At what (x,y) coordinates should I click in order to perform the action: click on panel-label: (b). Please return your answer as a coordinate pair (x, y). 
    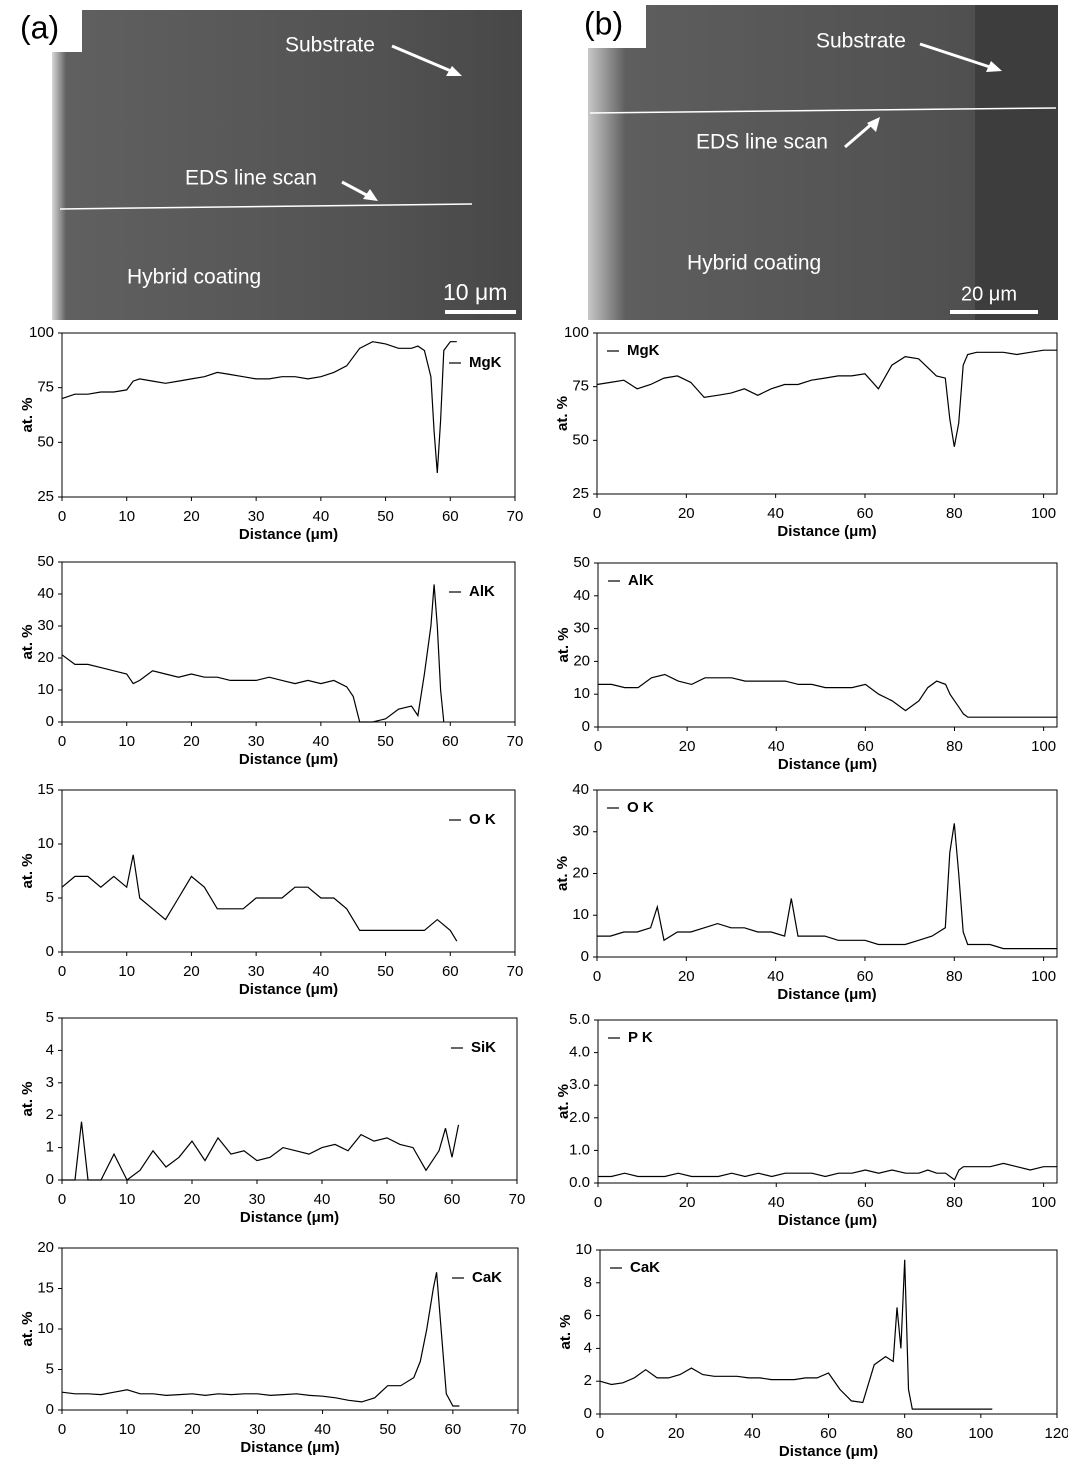
    Looking at the image, I should click on (603, 23).